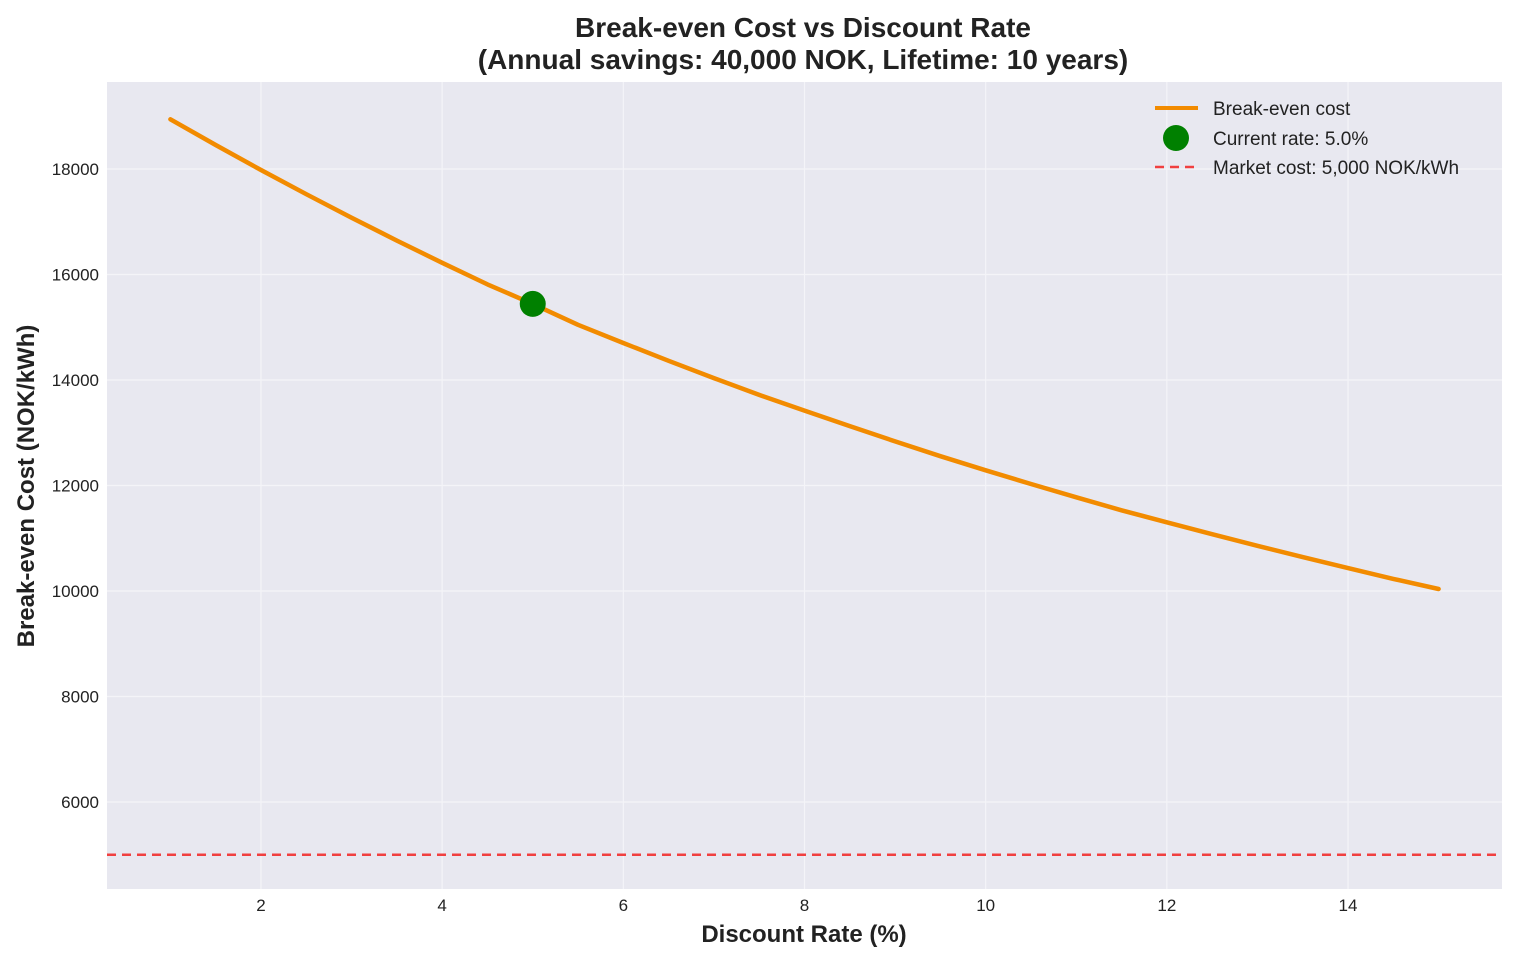  I want to click on x-tick-label: 6, so click(623, 905).